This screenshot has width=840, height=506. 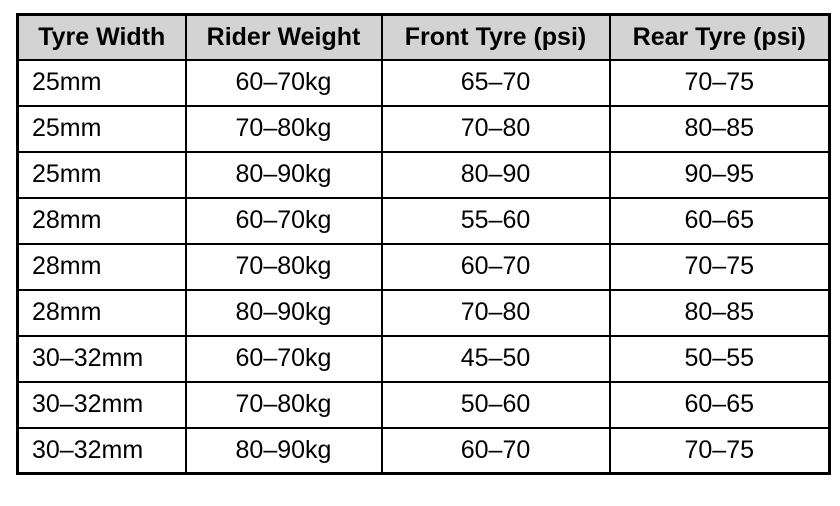 I want to click on table-cell: 45–50, so click(x=495, y=358).